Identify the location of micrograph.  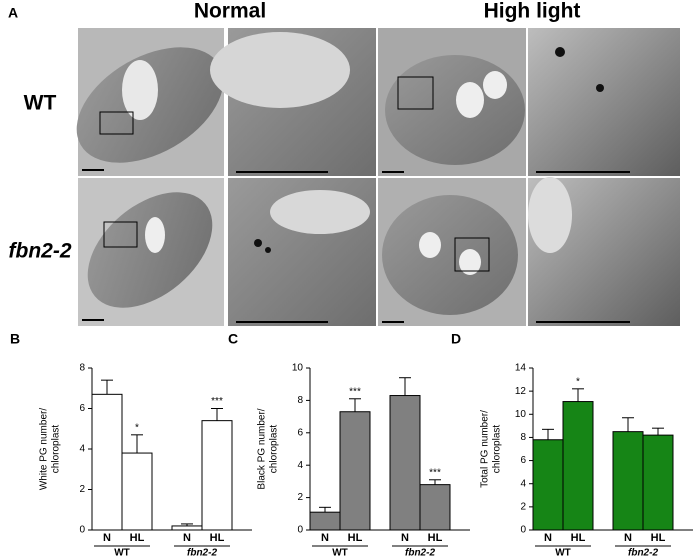
(604, 102).